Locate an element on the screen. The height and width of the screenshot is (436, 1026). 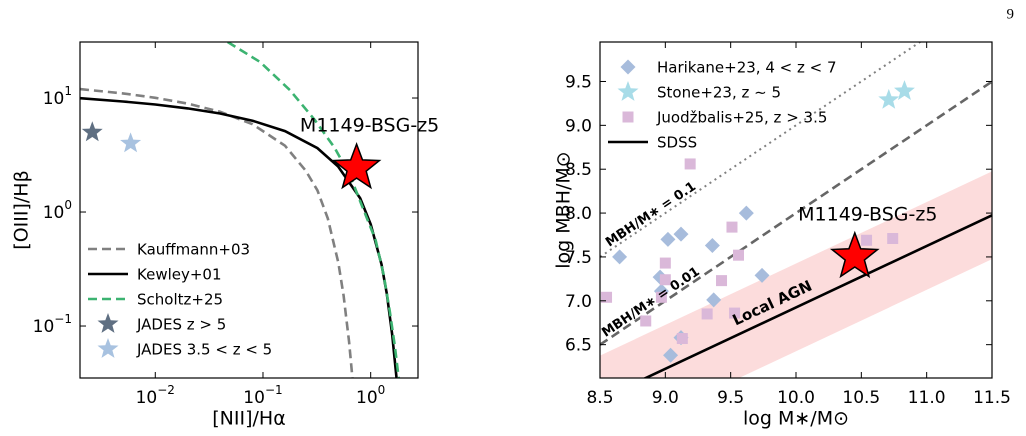
legend-label: Juodžbalis+25, z > 3.5 is located at coordinates (741, 118).